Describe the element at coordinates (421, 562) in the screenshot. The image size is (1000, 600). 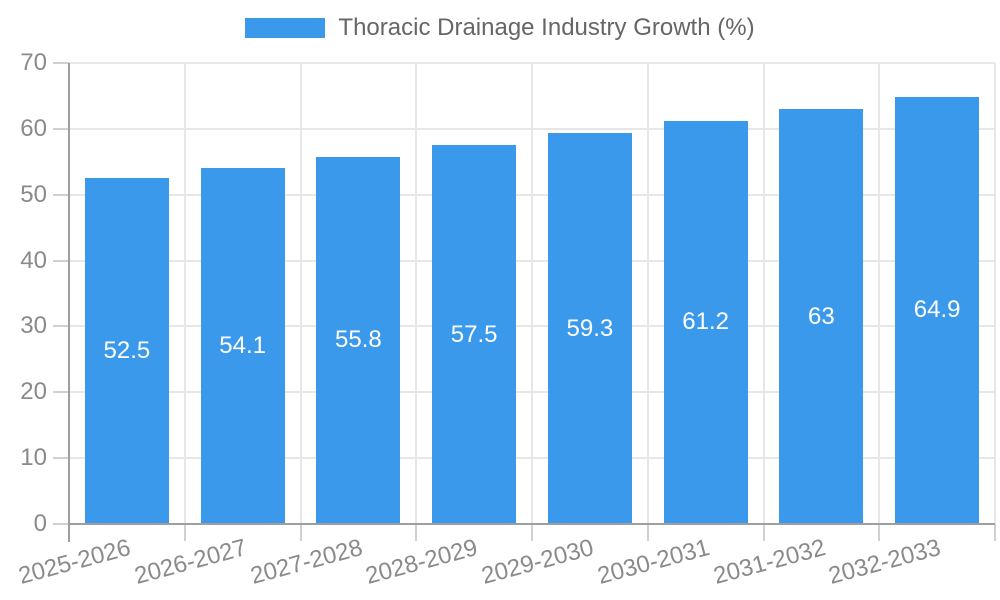
I see `x-tick-label: 2028-2029` at that location.